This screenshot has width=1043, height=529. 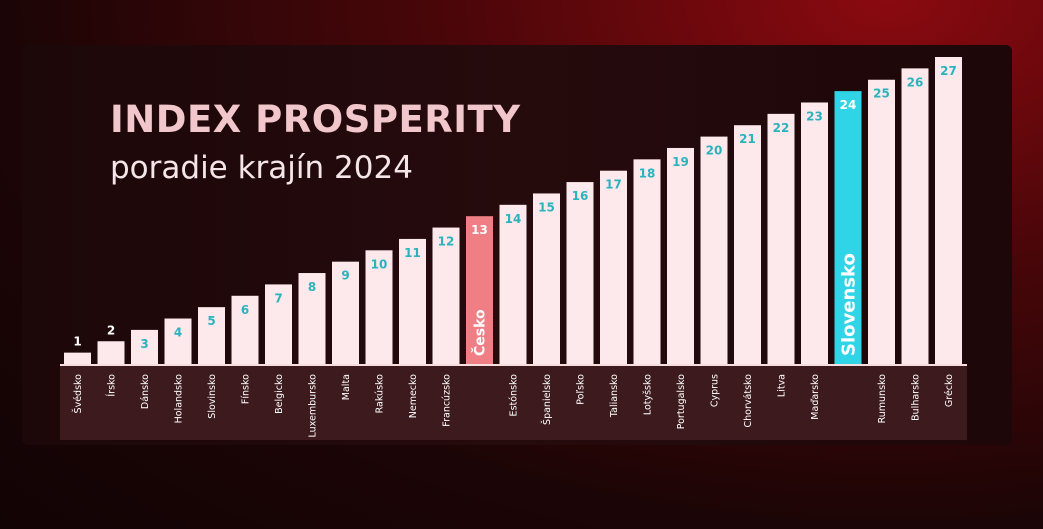 I want to click on tick-label-holandsko: Holandsko, so click(x=179, y=399).